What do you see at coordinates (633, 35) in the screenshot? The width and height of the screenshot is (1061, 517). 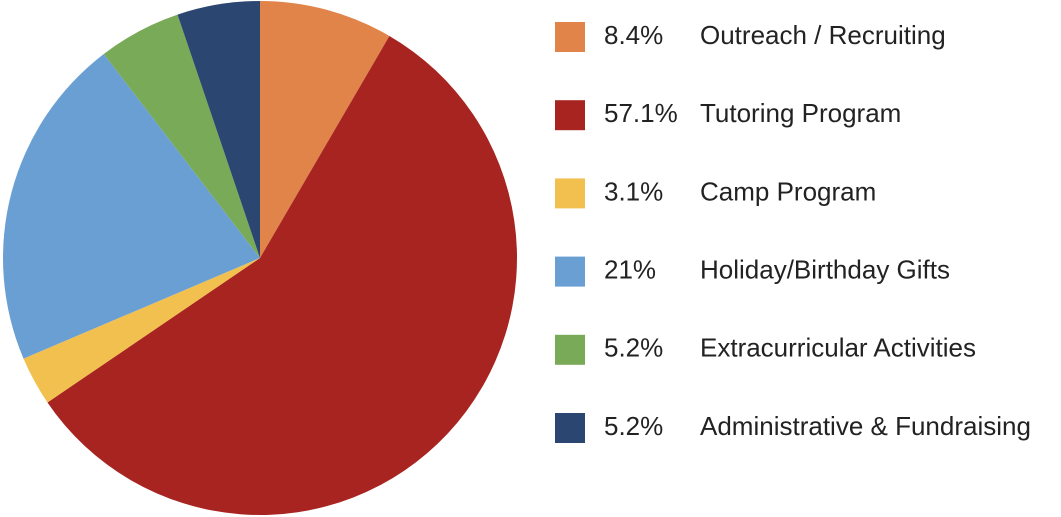 I see `legend-value: 8.4%` at bounding box center [633, 35].